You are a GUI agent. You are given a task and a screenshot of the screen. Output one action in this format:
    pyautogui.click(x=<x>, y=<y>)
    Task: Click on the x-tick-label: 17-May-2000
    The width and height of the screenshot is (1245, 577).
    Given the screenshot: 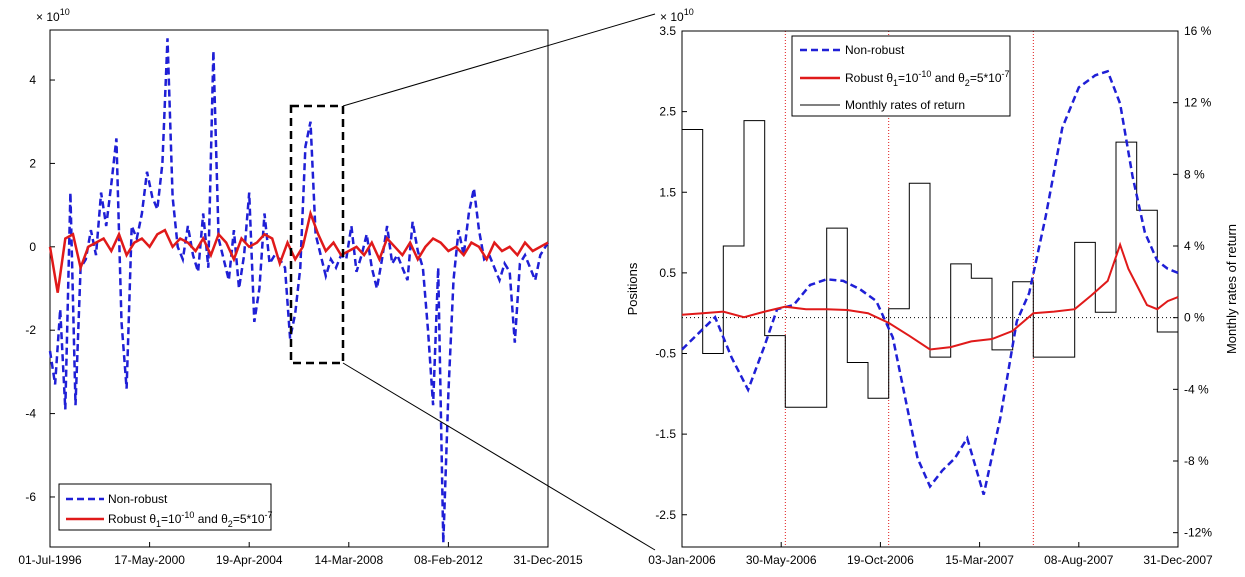 What is the action you would take?
    pyautogui.click(x=149, y=560)
    